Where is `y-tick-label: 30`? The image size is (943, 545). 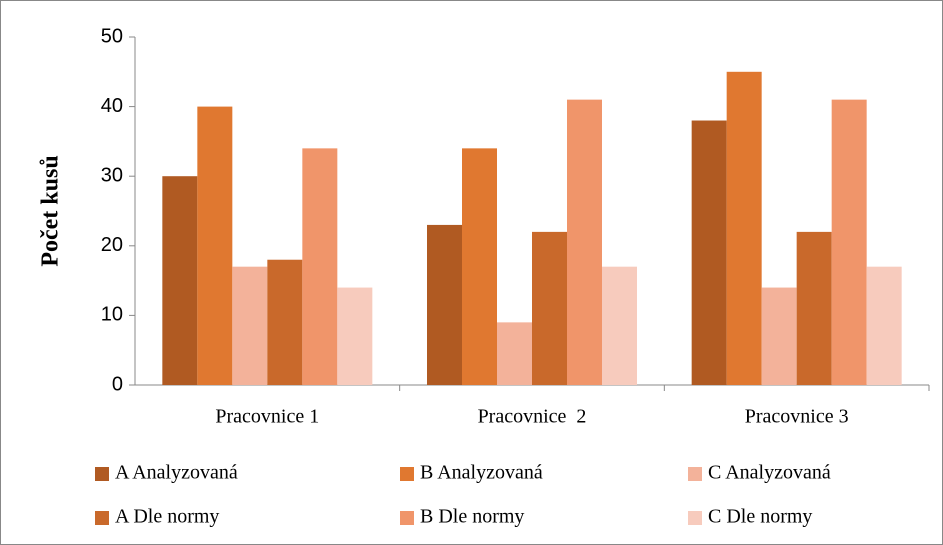
y-tick-label: 30 is located at coordinates (112, 175).